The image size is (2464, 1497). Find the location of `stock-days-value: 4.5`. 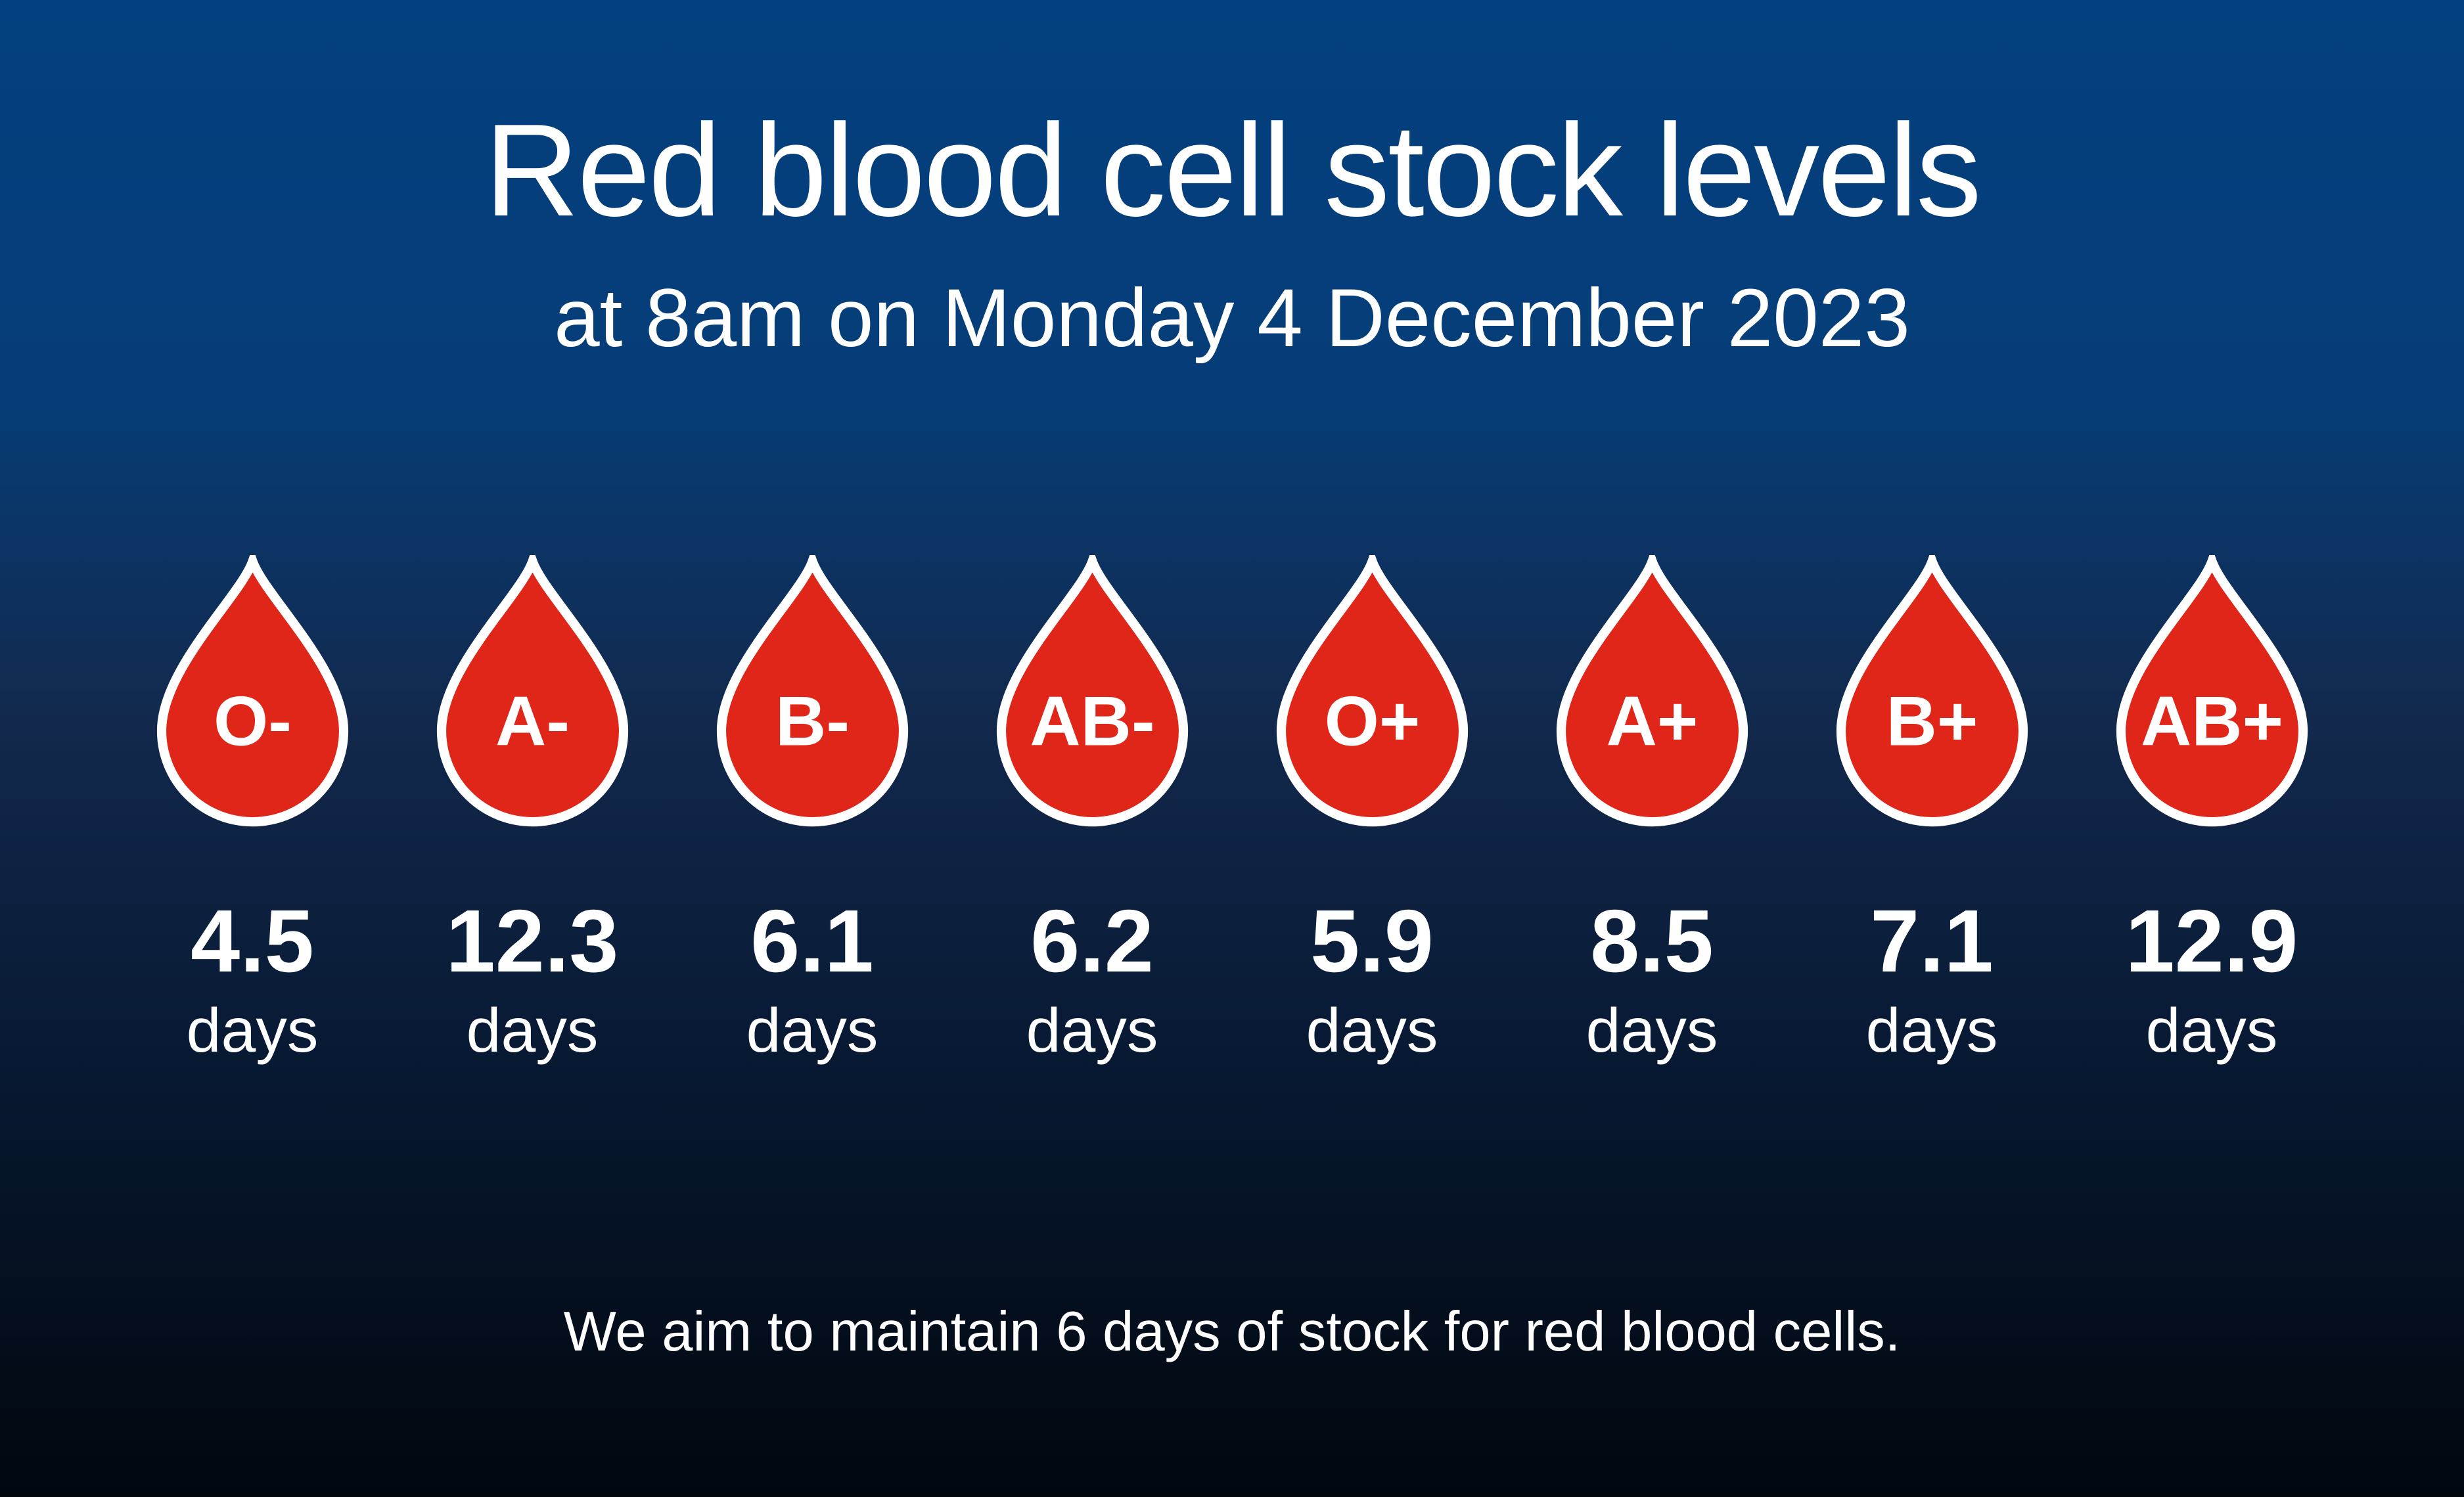

stock-days-value: 4.5 is located at coordinates (252, 941).